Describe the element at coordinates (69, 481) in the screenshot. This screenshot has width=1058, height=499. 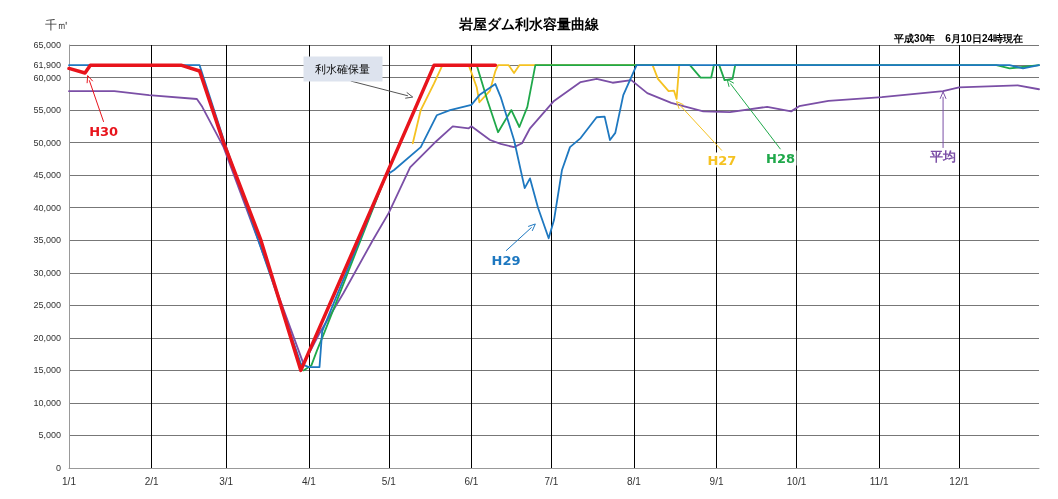
I see `x-tick-label: 1/1` at that location.